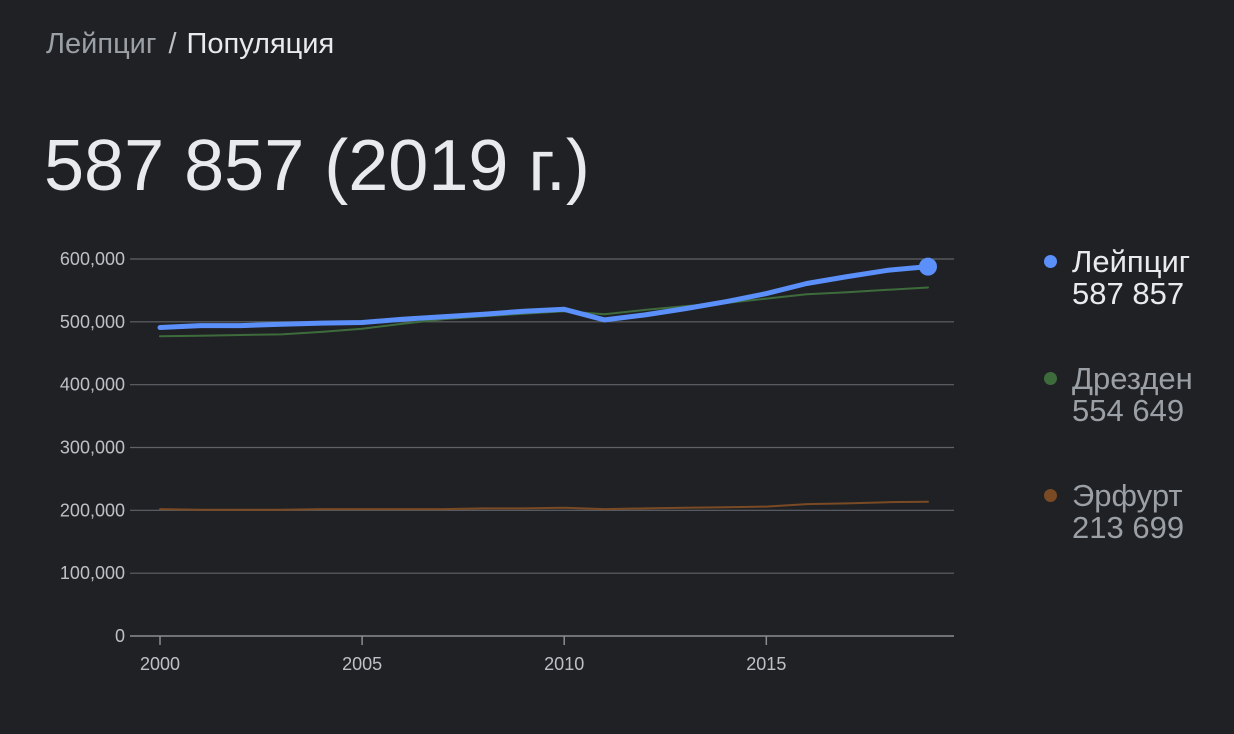 The width and height of the screenshot is (1234, 734). What do you see at coordinates (1127, 495) in the screenshot?
I see `legend-series-name: Эрфурт` at bounding box center [1127, 495].